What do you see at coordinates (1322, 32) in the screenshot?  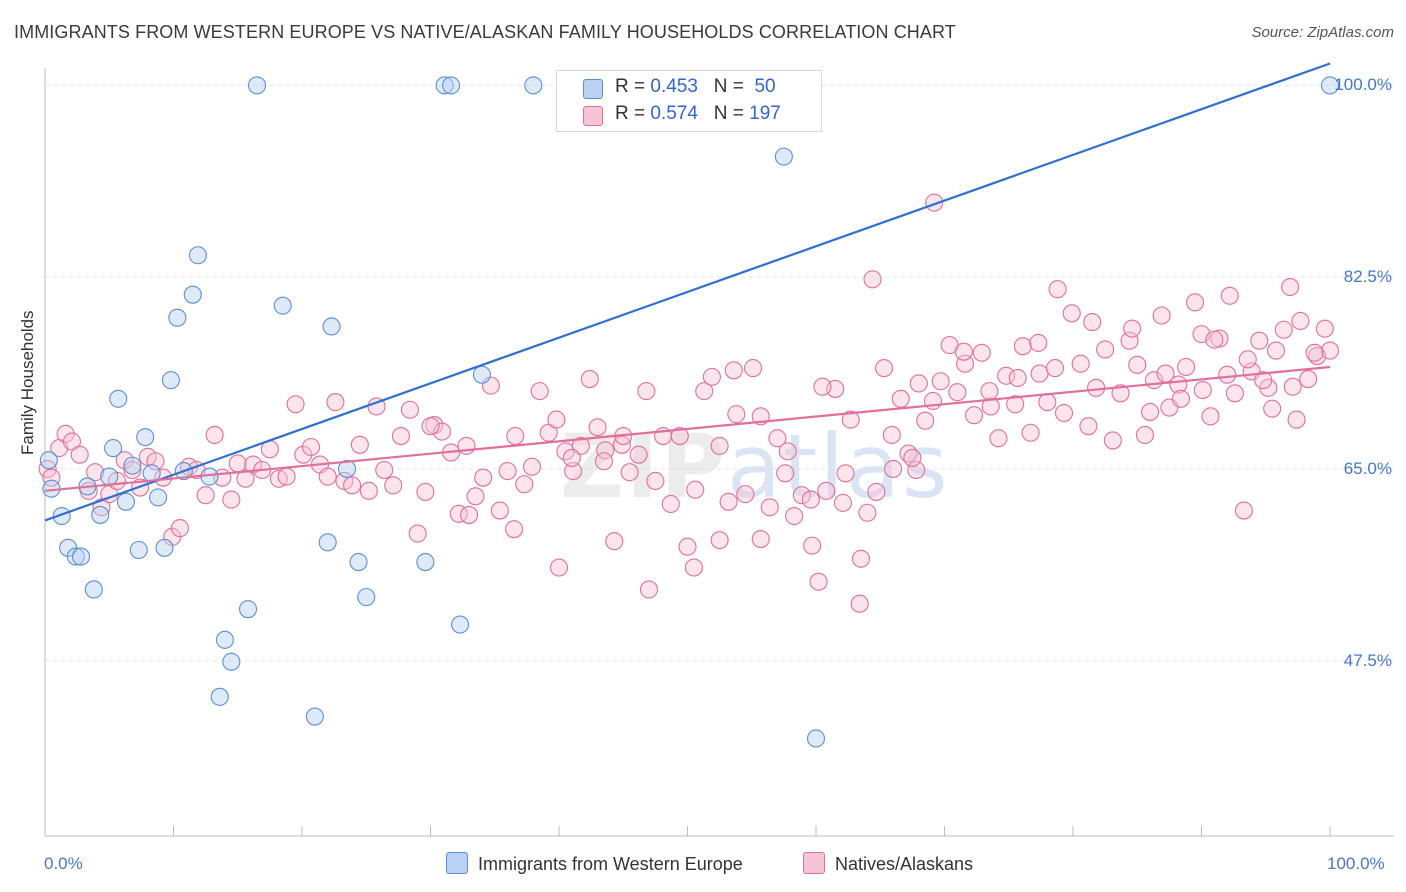 I see `source-label: Source: ZipAtlas.com` at bounding box center [1322, 32].